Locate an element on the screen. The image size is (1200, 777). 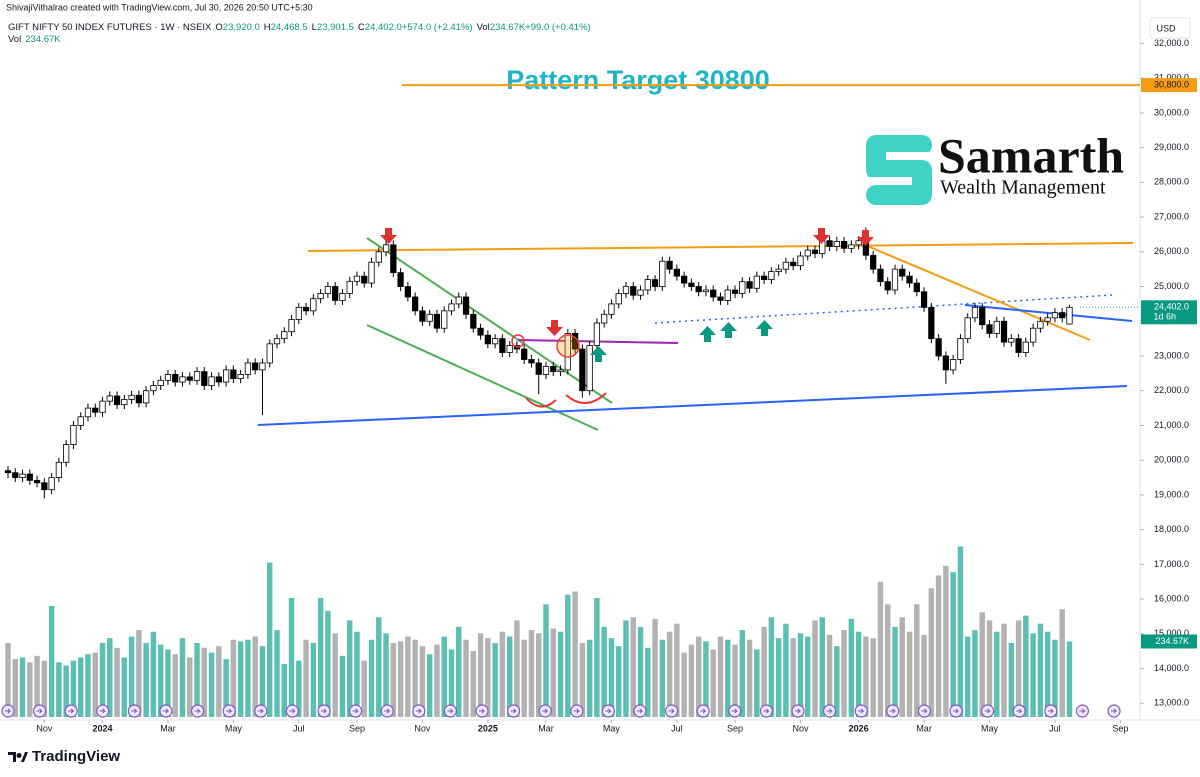
last-price-box is located at coordinates (1169, 312).